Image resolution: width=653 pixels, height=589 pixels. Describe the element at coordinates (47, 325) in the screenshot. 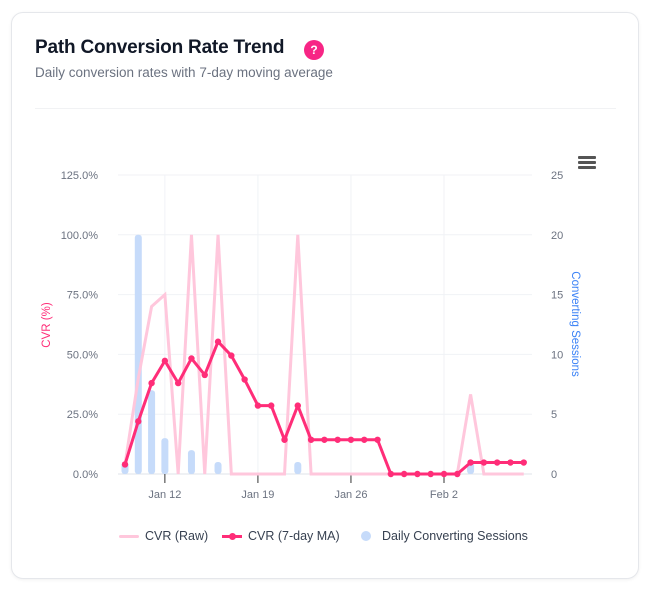

I see `left-axis-title: CVR (%)` at that location.